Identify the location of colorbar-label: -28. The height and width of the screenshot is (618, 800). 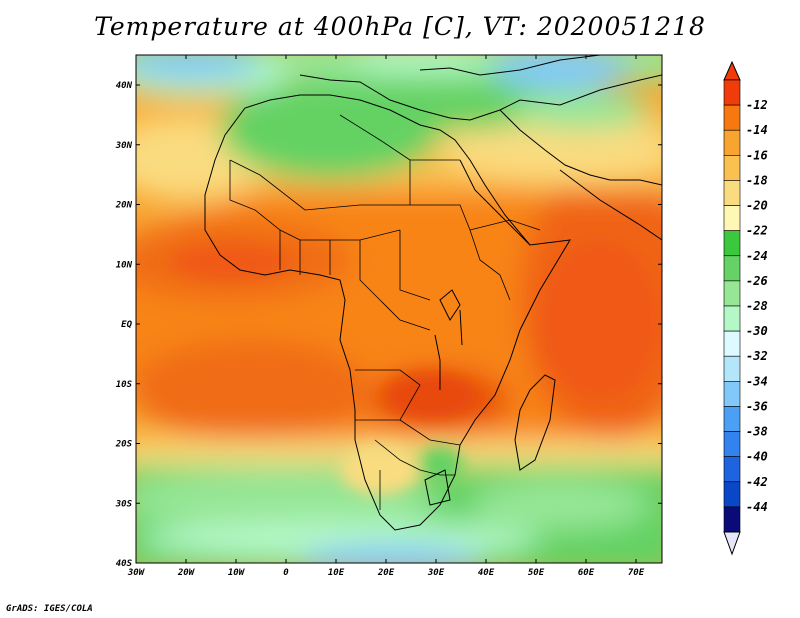
(757, 306).